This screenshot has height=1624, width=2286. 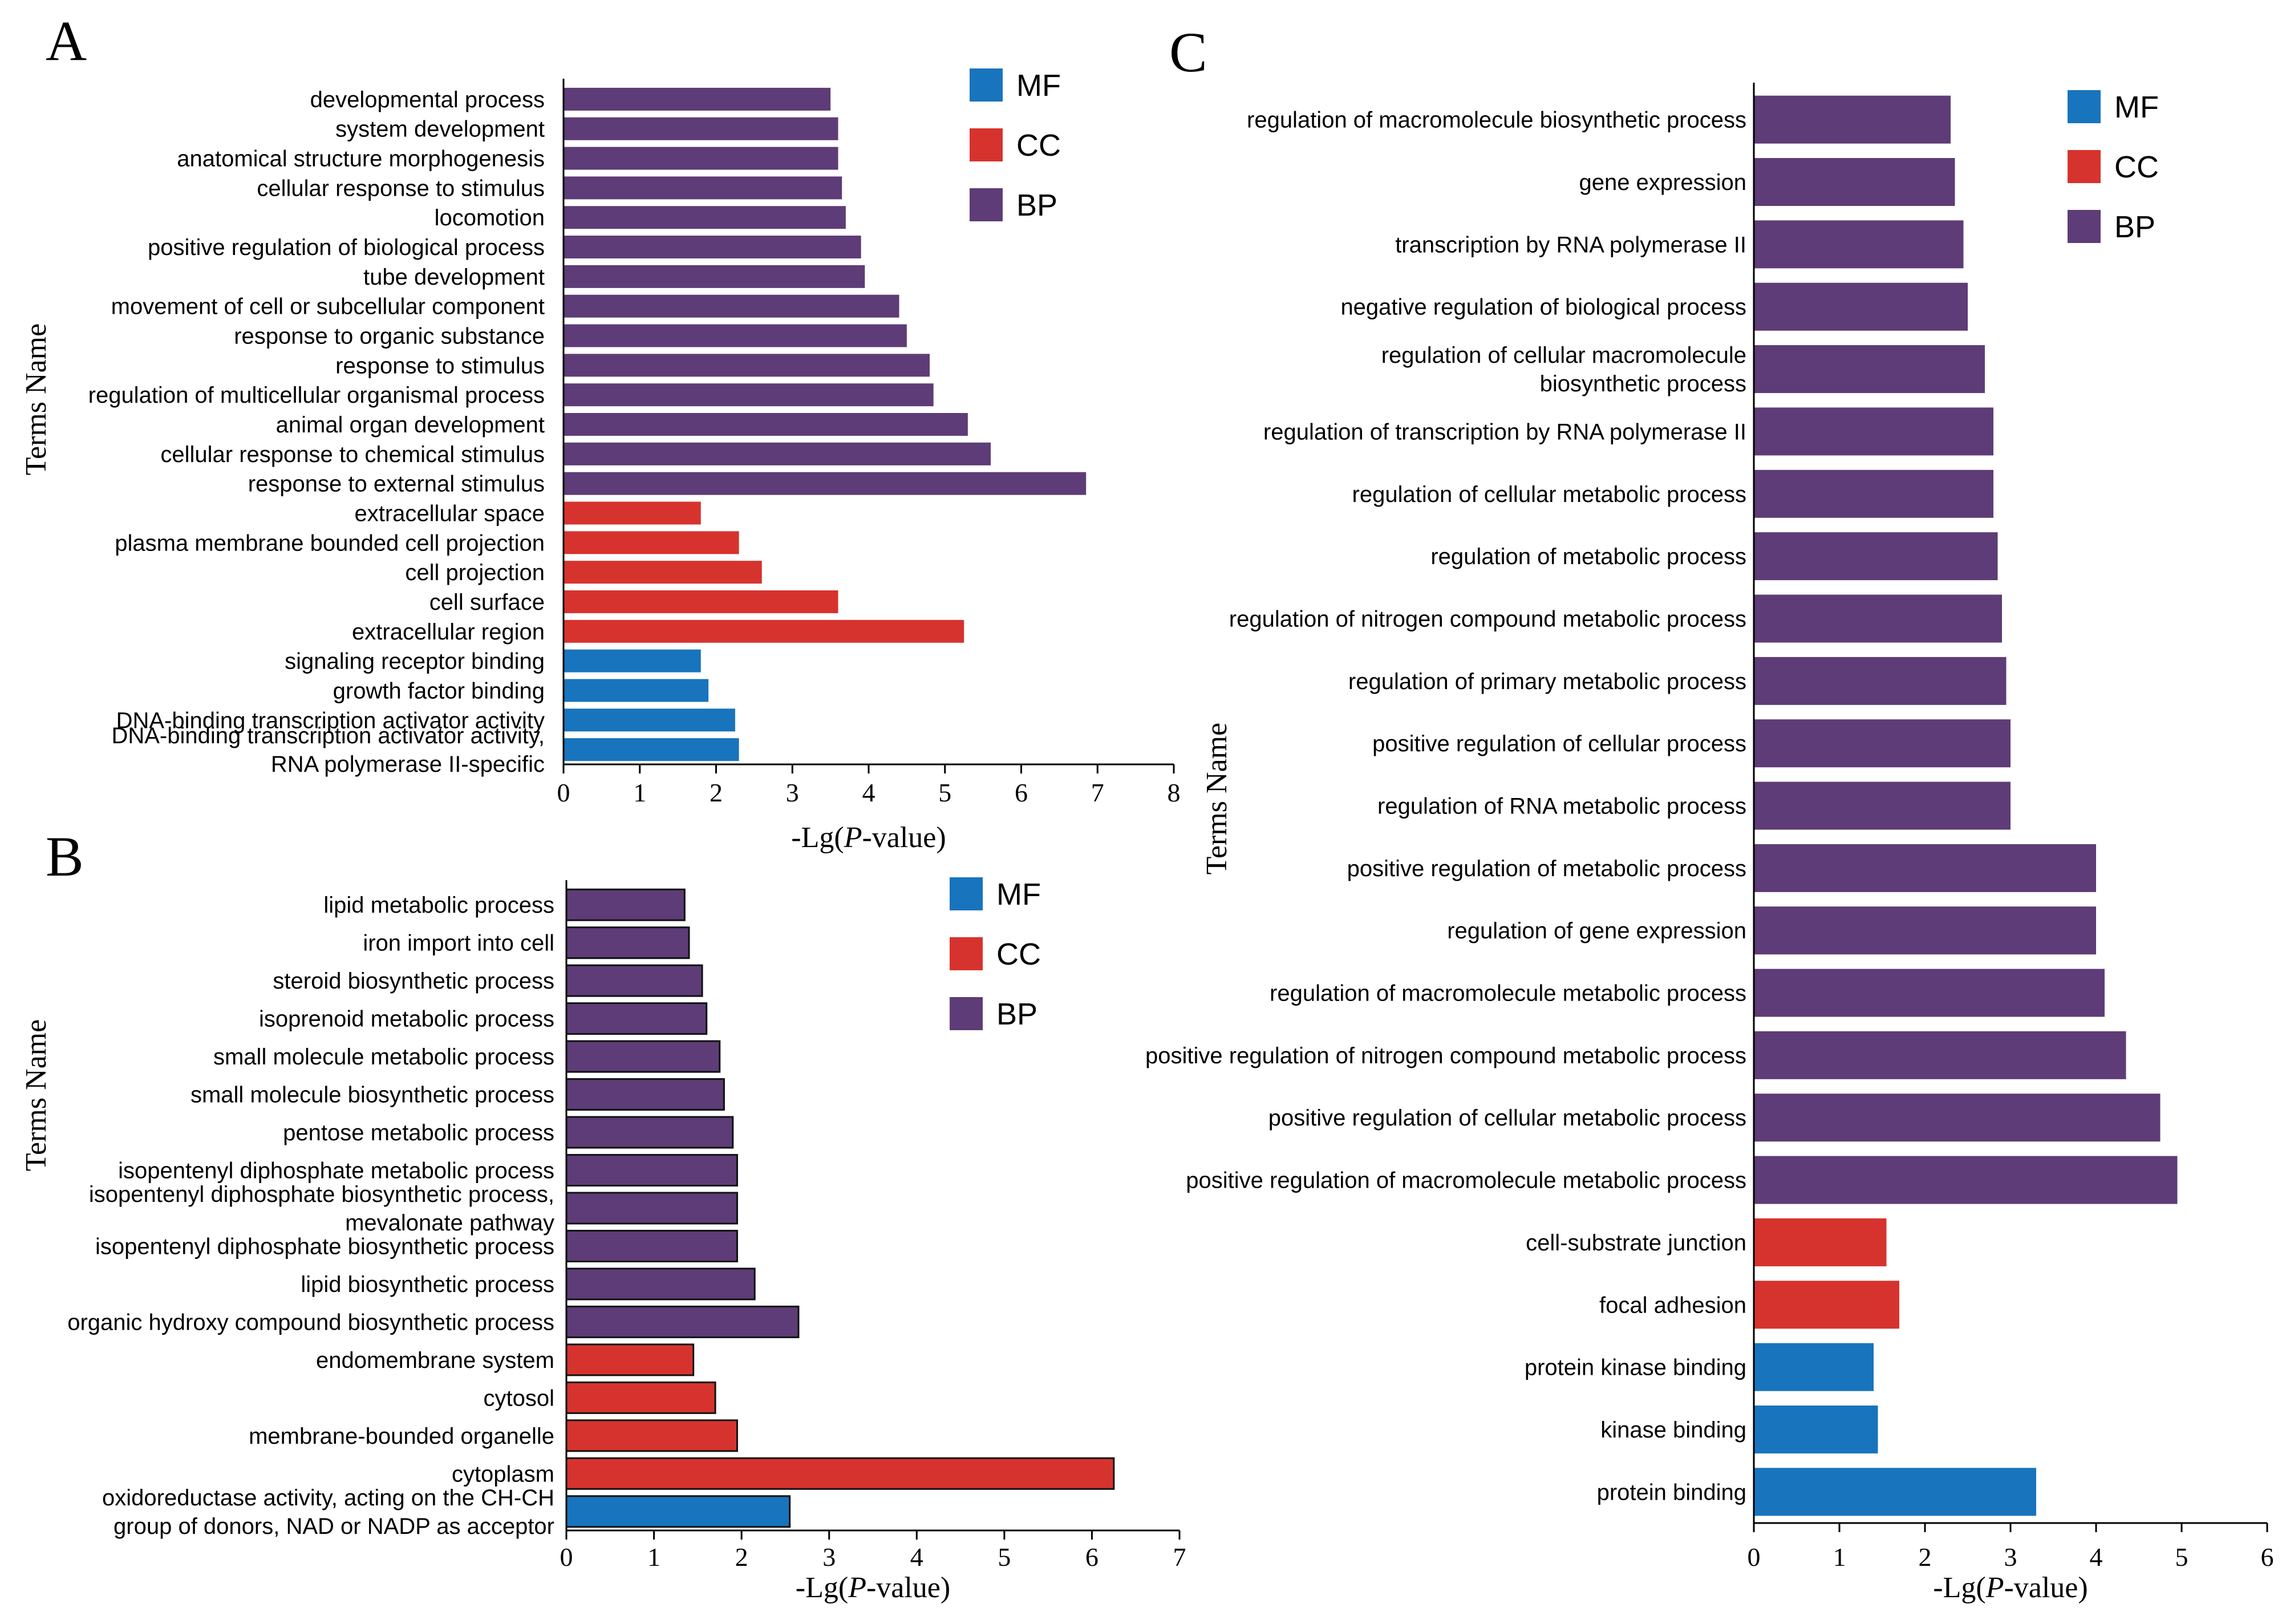 What do you see at coordinates (438, 906) in the screenshot?
I see `term-label: lipid metabolic process` at bounding box center [438, 906].